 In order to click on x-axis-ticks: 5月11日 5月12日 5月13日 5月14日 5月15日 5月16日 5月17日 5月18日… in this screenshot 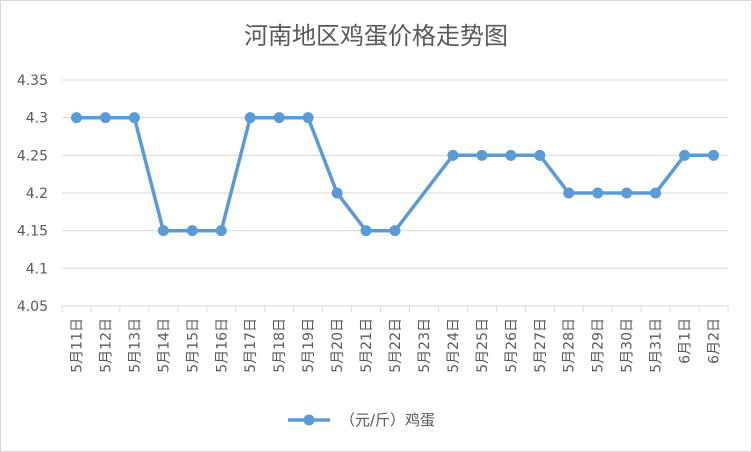, I will do `click(395, 345)`.